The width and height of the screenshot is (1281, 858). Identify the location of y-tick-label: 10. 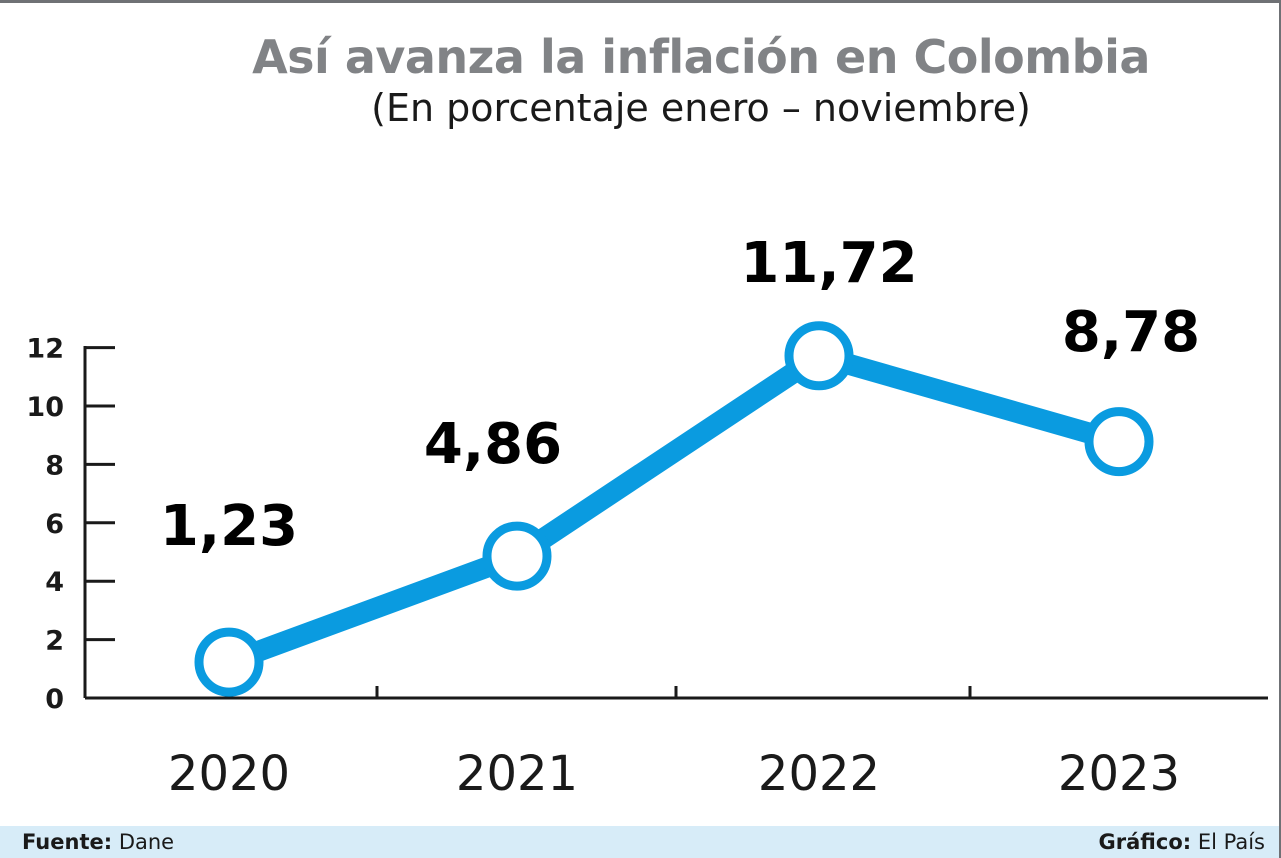
(45, 407).